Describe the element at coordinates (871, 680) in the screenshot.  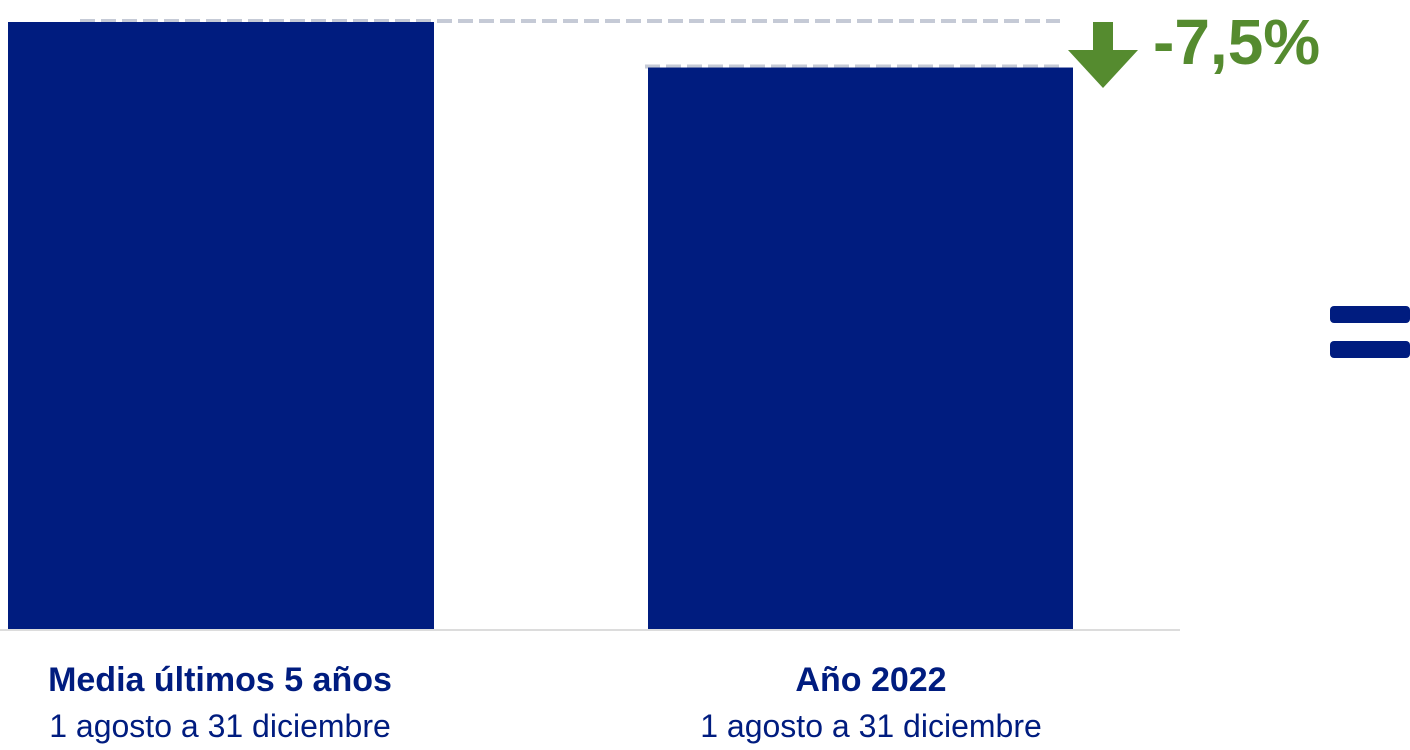
I see `category-label-ano-2022: Año 2022` at that location.